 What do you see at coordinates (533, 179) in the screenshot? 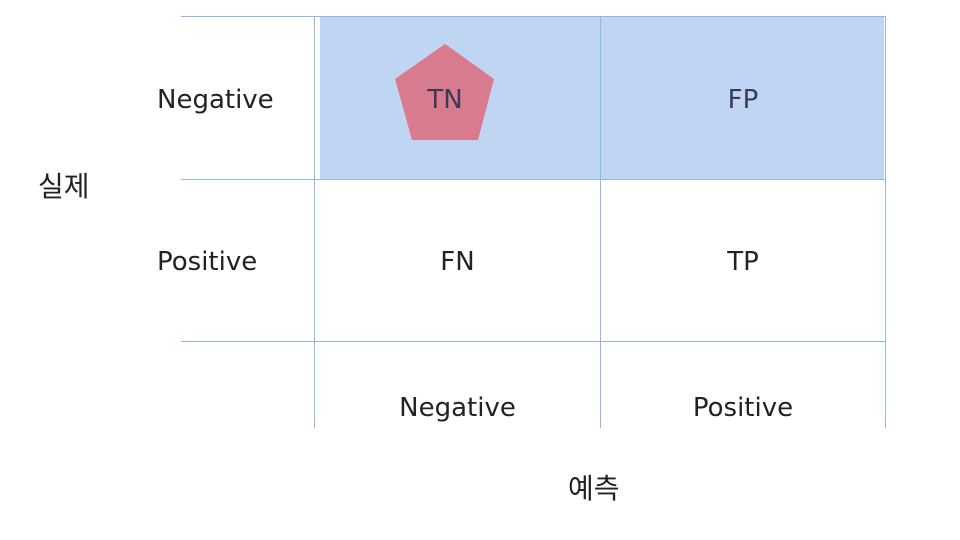
I see `grid-line-middle` at bounding box center [533, 179].